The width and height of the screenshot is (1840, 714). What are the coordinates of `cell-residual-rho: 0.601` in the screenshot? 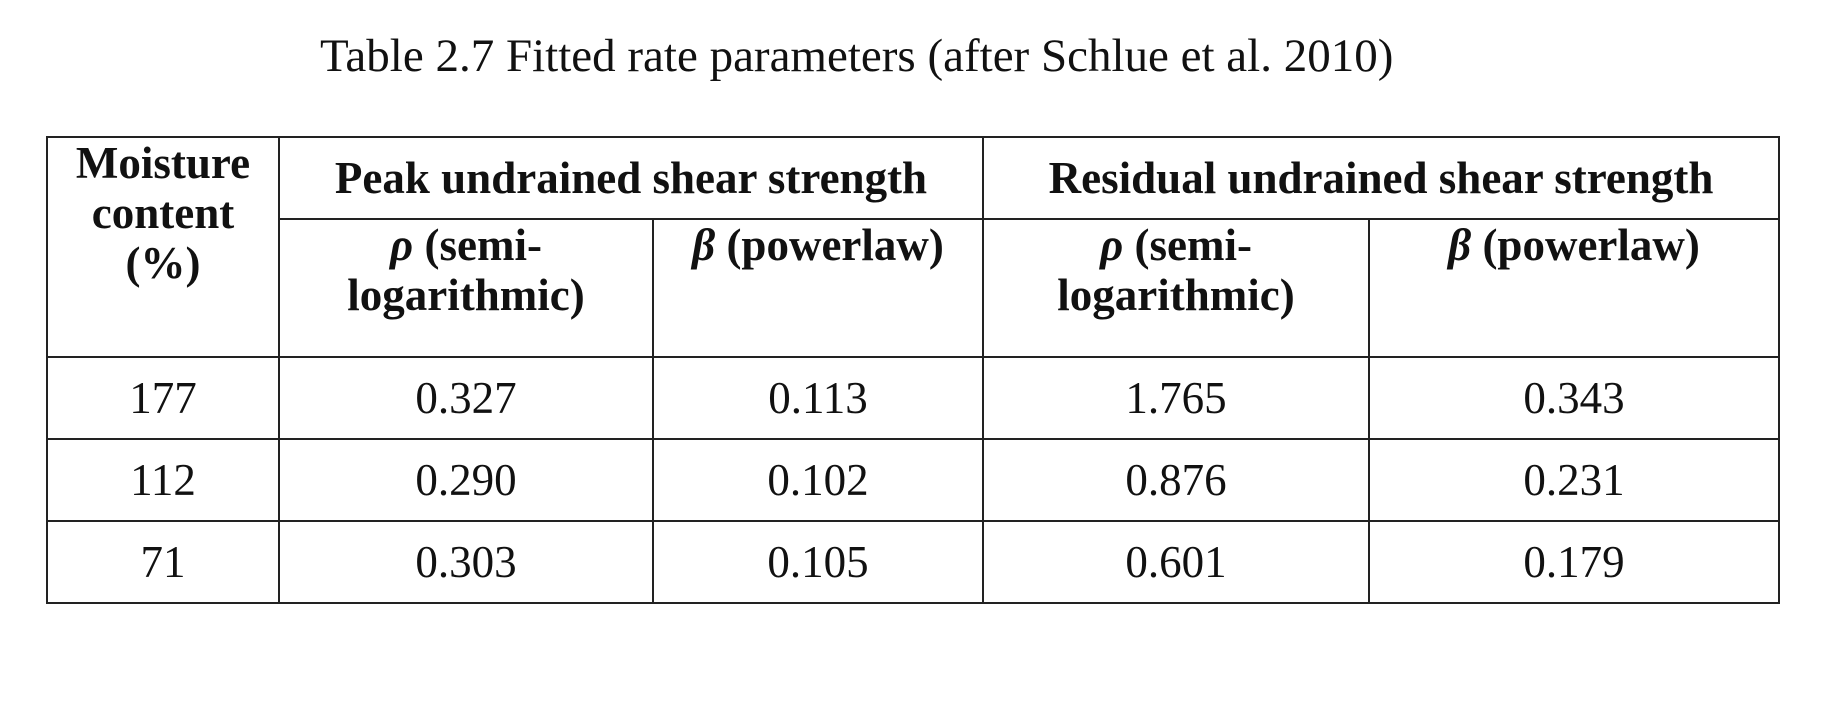 It's located at (1176, 562).